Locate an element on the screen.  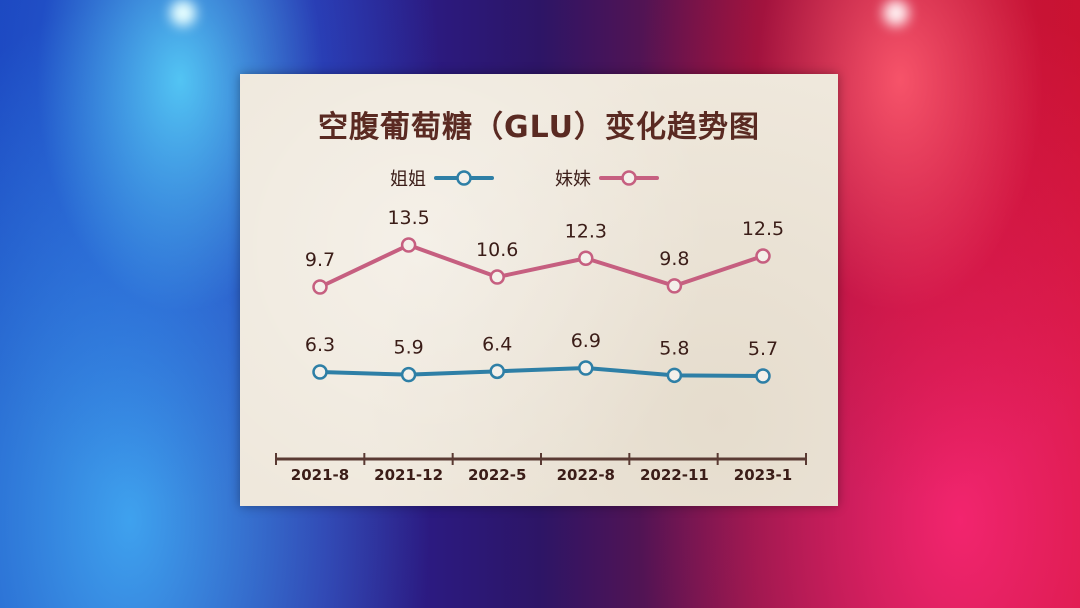
x-tick-label: 2022-11 is located at coordinates (674, 475).